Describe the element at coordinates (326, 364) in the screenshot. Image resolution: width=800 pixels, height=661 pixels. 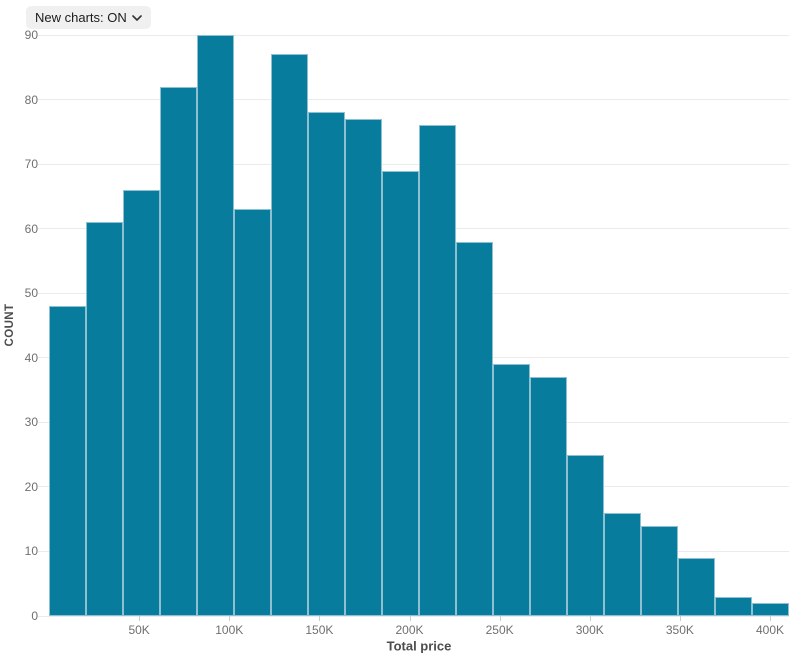
I see `histogram-bar-140k` at that location.